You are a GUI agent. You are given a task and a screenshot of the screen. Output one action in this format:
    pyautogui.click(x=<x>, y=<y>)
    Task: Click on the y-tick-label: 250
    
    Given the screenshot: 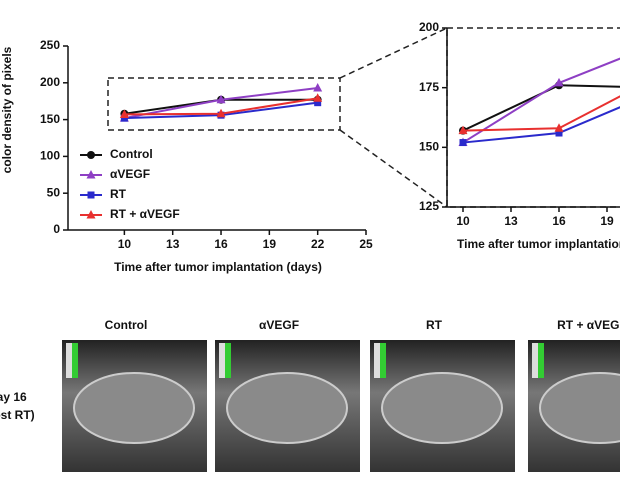 What is the action you would take?
    pyautogui.click(x=50, y=45)
    